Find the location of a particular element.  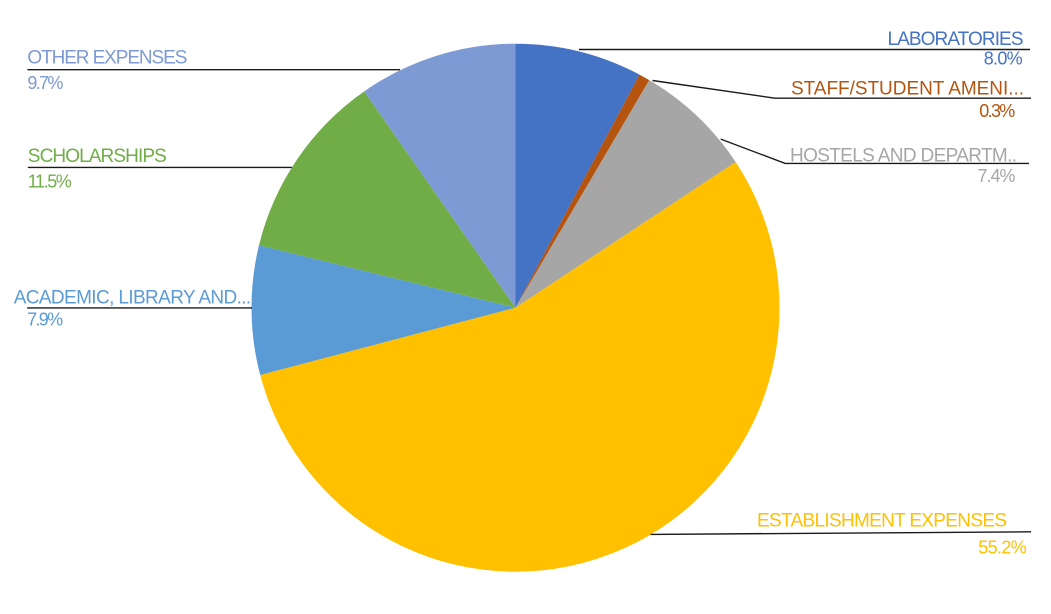

svg-text: 7.4% is located at coordinates (997, 176).